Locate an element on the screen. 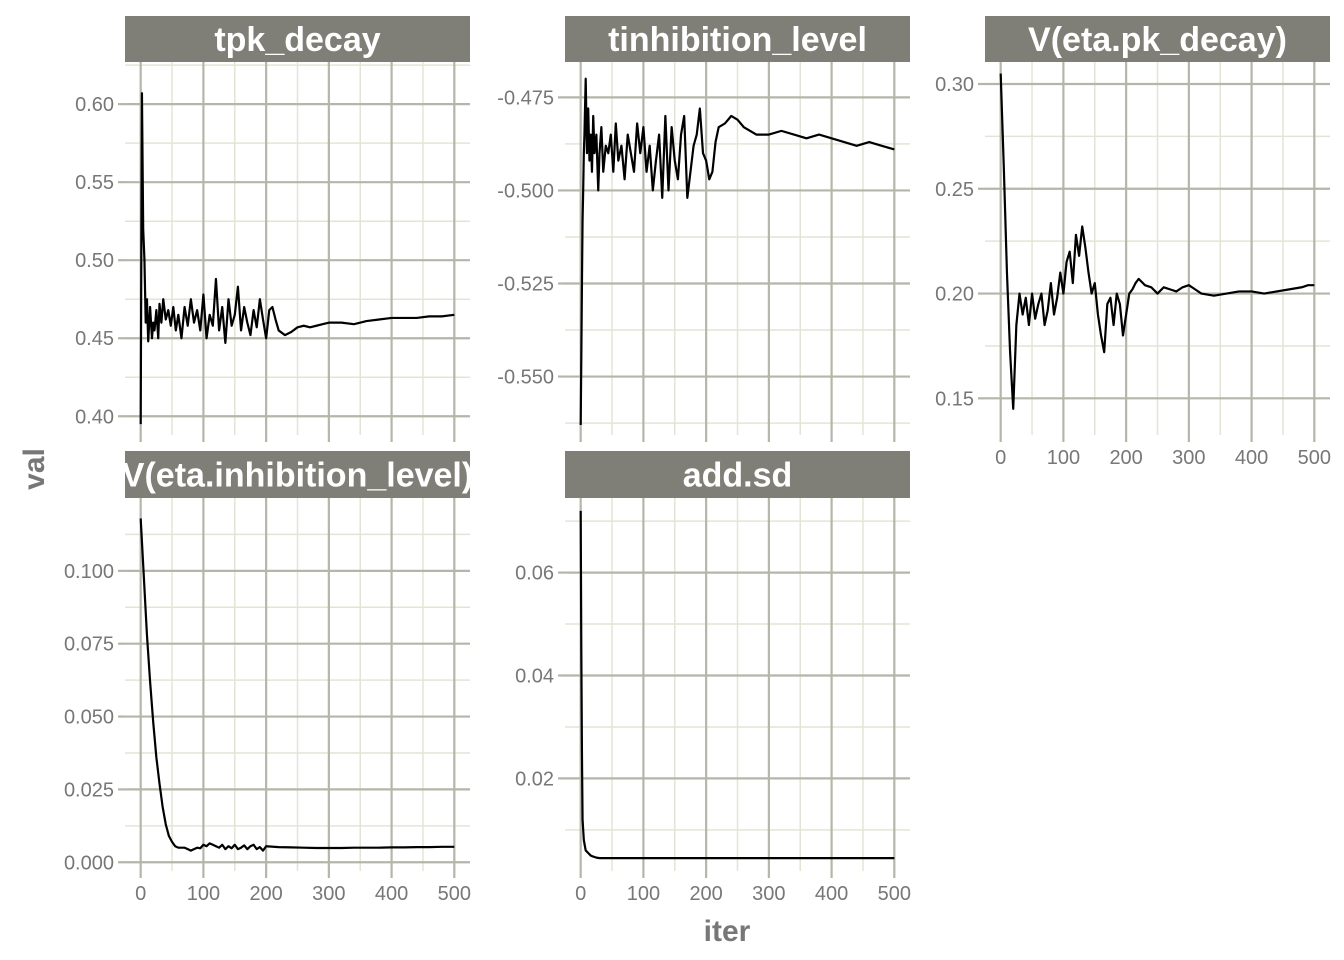  y-tick-label: 0.50 is located at coordinates (94, 261).